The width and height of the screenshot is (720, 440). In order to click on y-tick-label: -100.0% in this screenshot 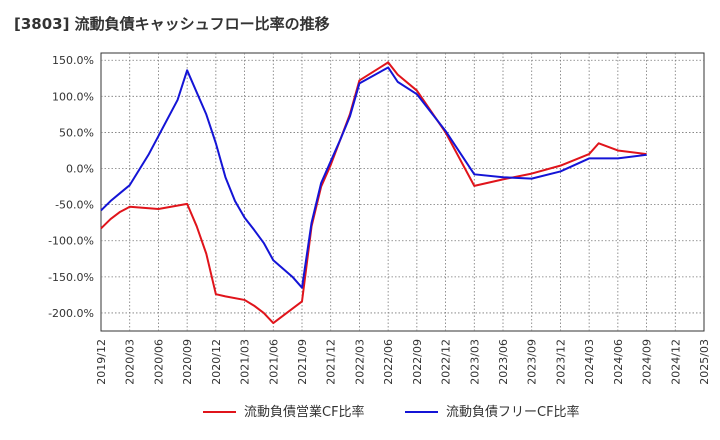, I will do `click(71, 241)`.